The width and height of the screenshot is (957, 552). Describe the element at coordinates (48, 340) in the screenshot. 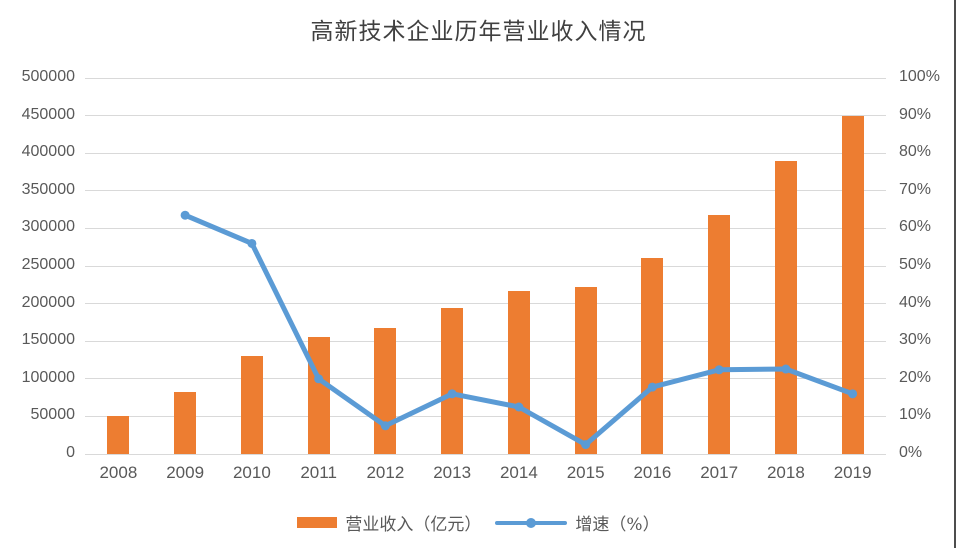

I see `left-axis-tick-label: 150000` at that location.